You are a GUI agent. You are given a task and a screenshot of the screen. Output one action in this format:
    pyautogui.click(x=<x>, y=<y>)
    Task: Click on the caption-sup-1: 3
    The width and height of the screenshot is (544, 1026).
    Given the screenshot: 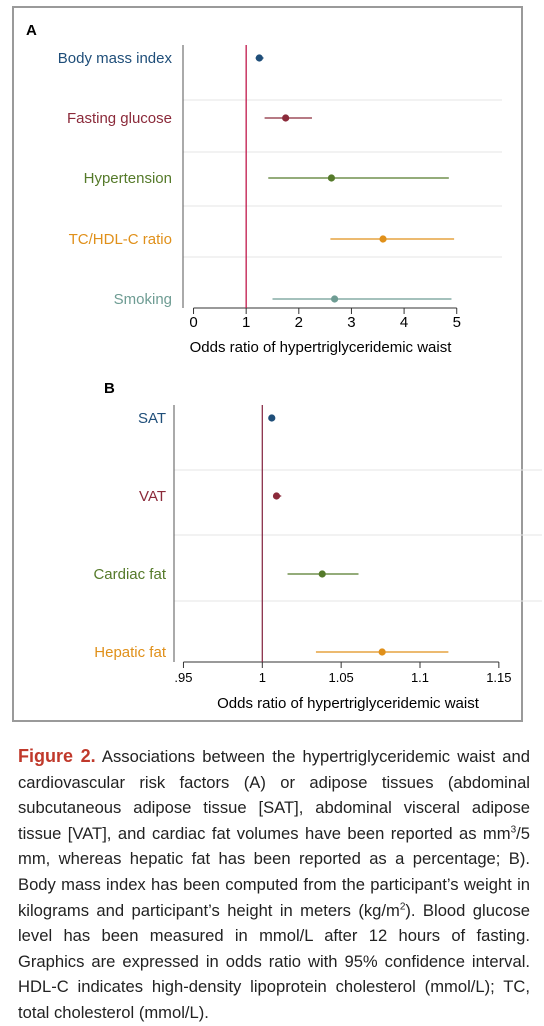 What is the action you would take?
    pyautogui.click(x=513, y=830)
    